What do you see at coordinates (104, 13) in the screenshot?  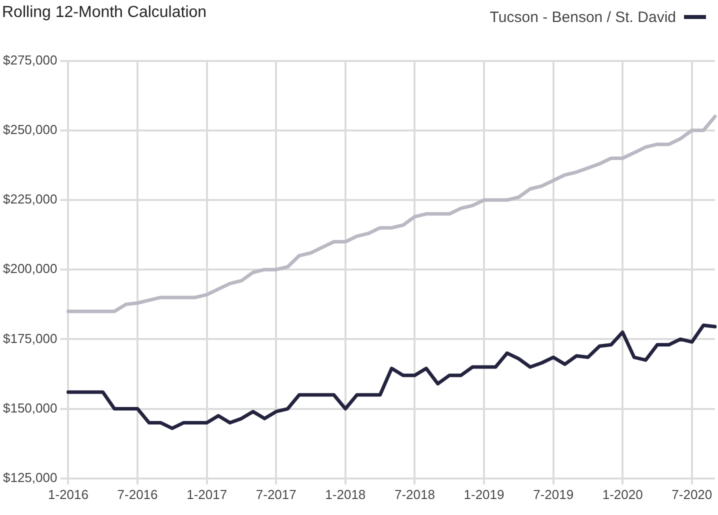 I see `chart-title: Rolling 12-Month Calculation` at bounding box center [104, 13].